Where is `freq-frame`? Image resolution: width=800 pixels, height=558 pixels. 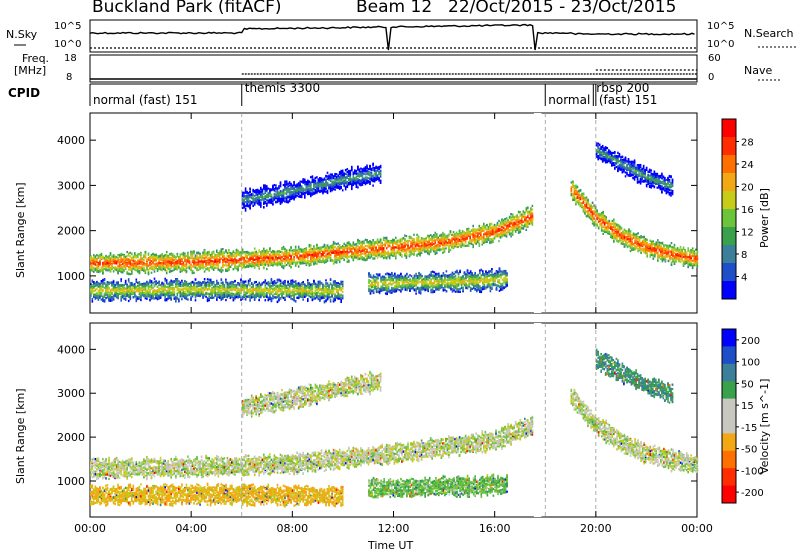
freq-frame is located at coordinates (393, 68).